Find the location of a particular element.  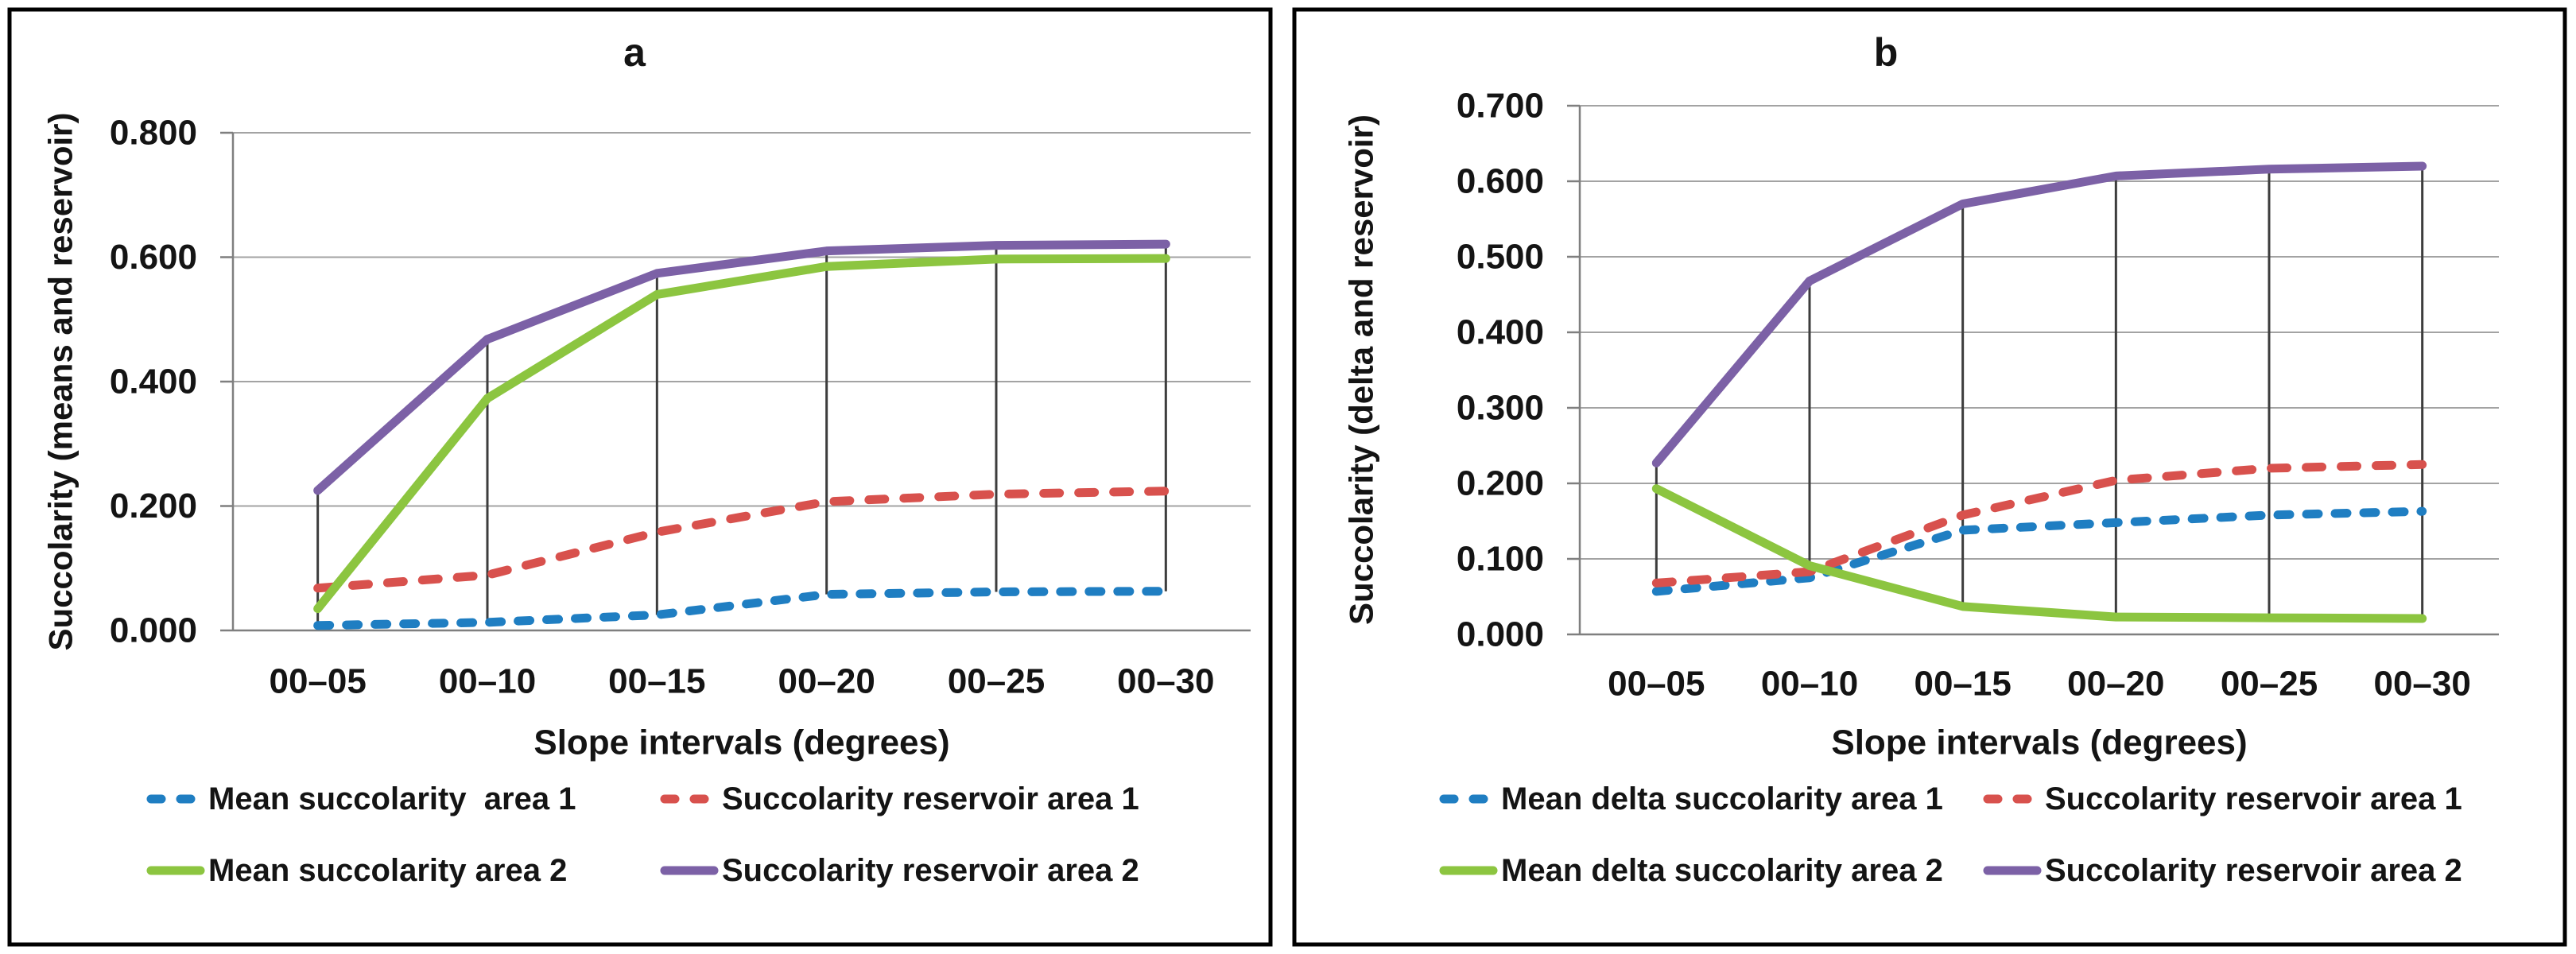

legend-entry: Mean succolarity area 2 is located at coordinates (356, 870).